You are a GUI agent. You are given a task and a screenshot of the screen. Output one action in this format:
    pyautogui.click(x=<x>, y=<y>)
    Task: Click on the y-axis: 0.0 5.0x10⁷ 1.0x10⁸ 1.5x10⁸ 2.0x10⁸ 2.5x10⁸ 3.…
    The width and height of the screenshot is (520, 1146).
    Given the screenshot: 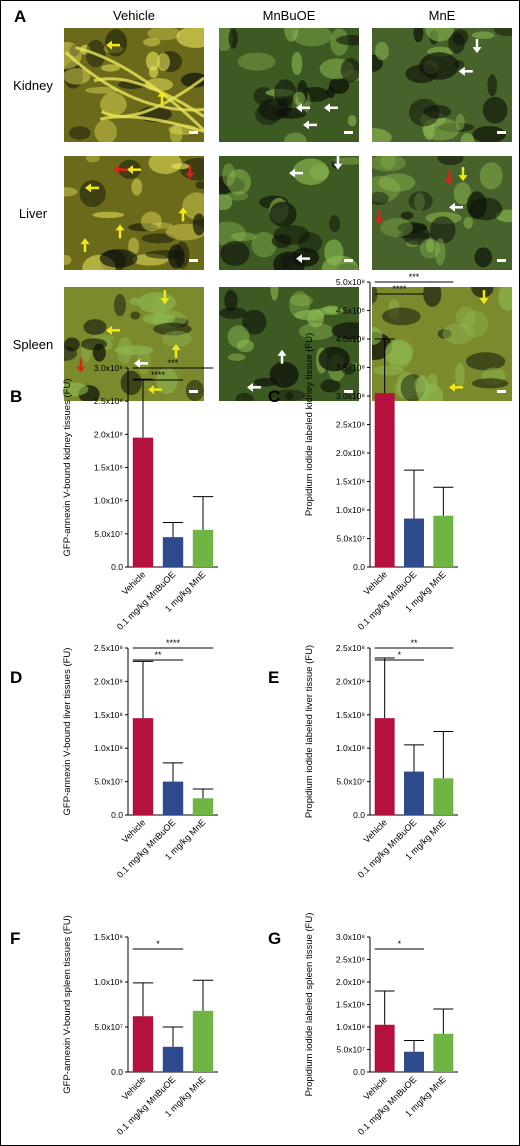 What is the action you would take?
    pyautogui.click(x=353, y=1004)
    